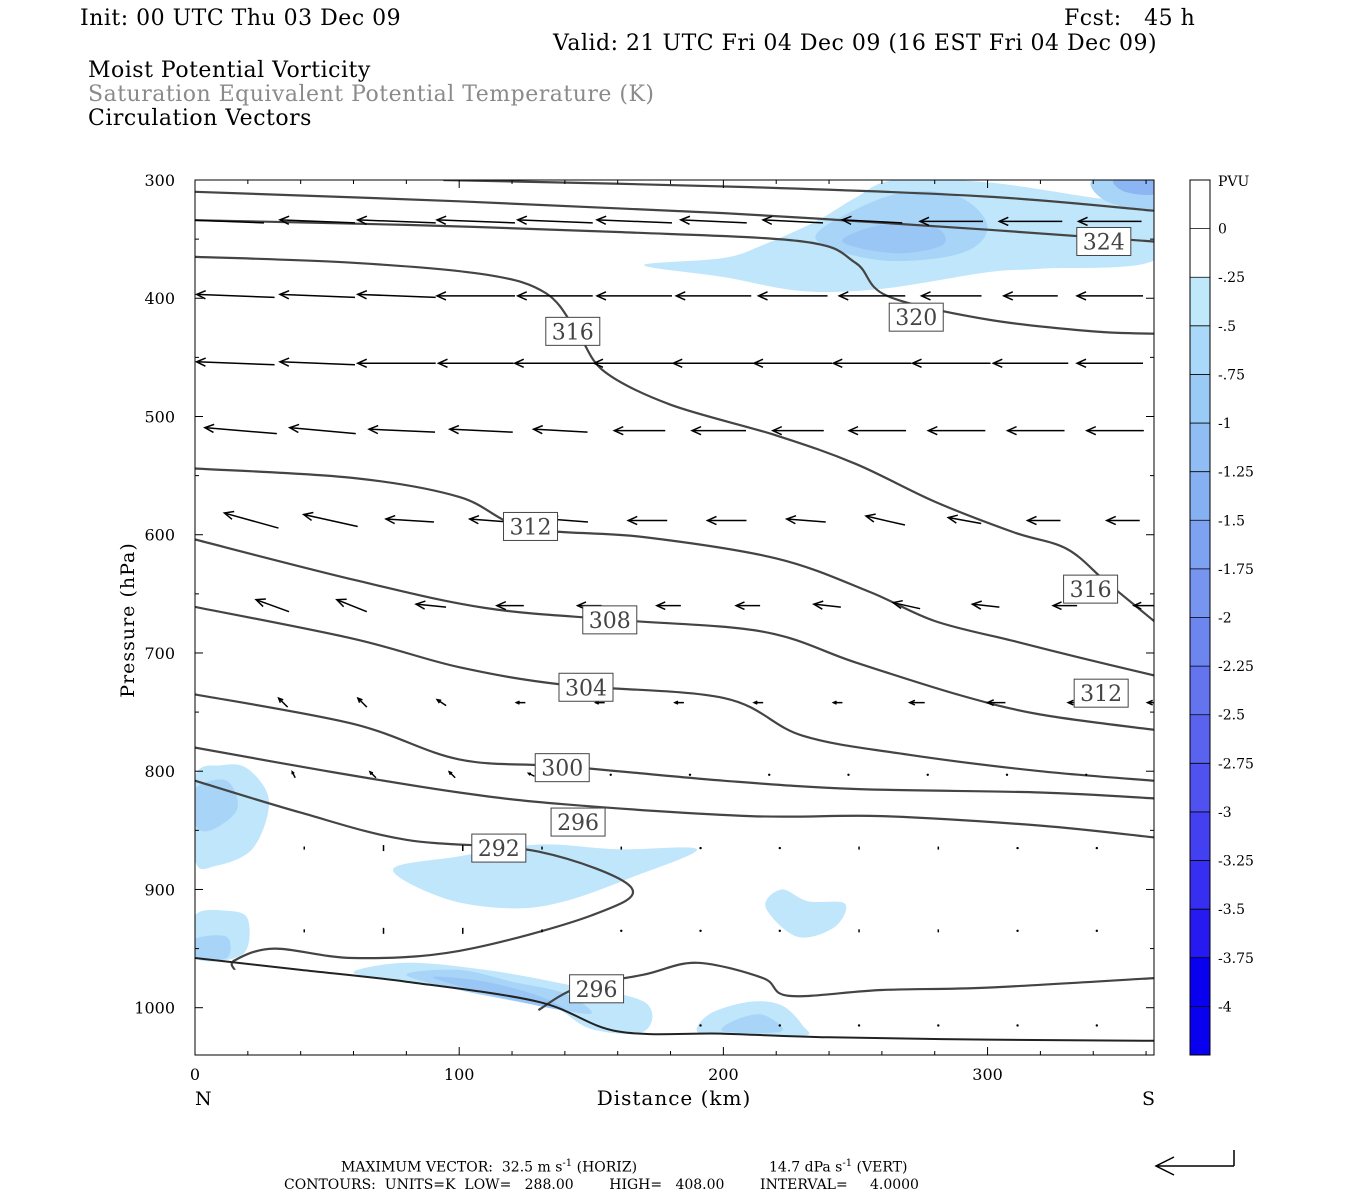  Describe the element at coordinates (723, 1074) in the screenshot. I see `x-tick-label: 200` at that location.